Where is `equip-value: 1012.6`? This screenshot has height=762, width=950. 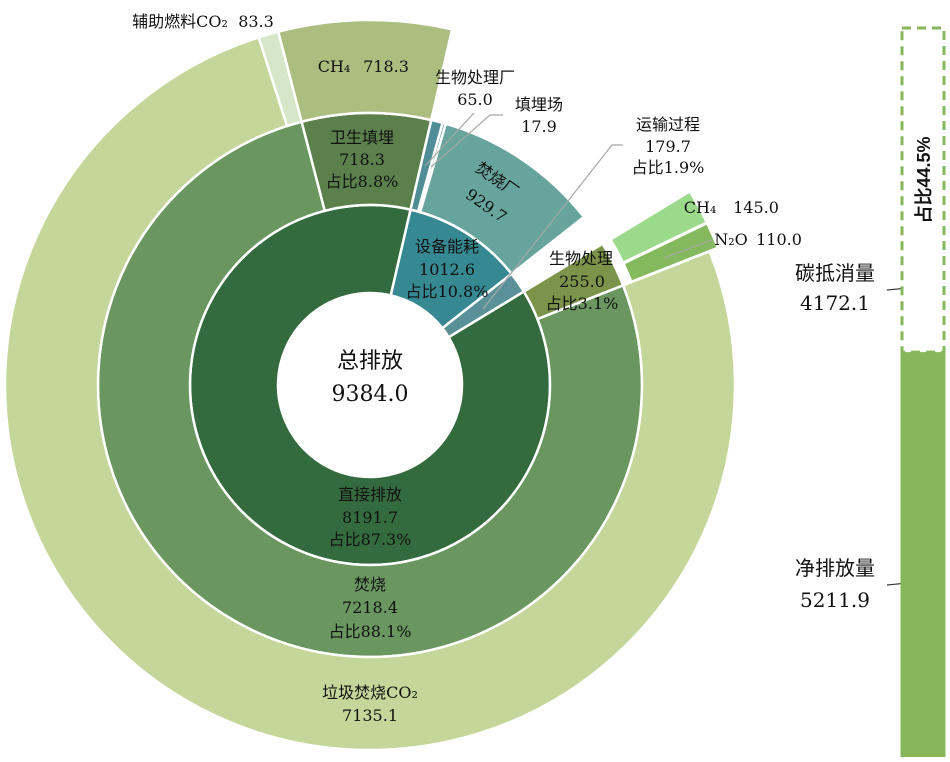 equip-value: 1012.6 is located at coordinates (447, 269).